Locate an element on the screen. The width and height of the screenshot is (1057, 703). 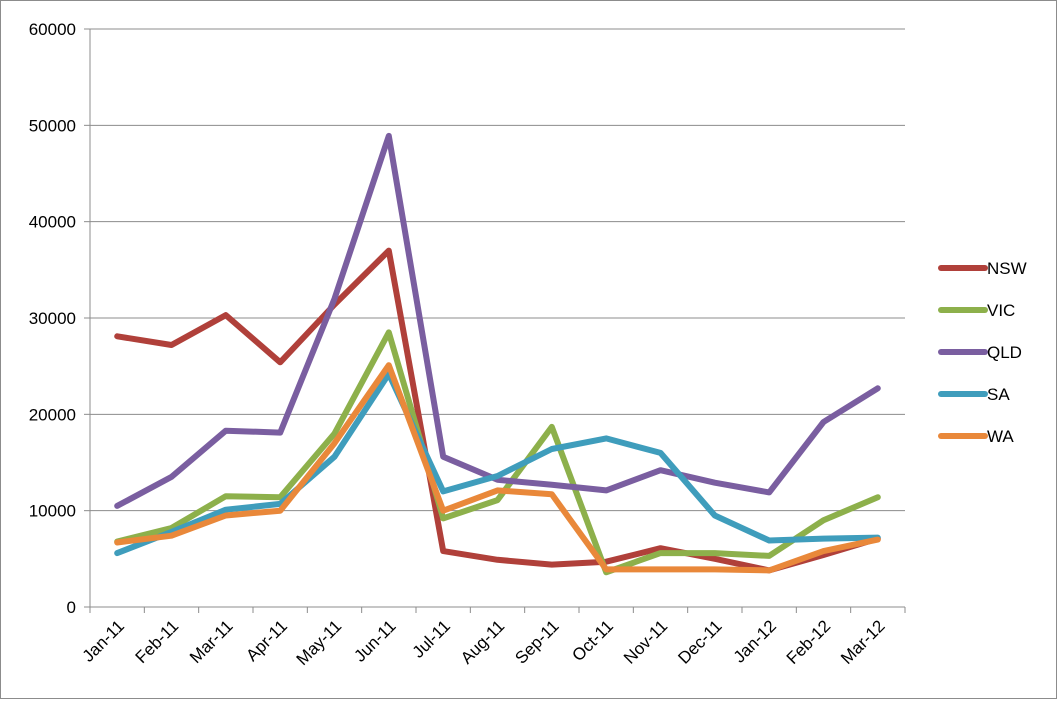
x-tick-label: Feb-12 is located at coordinates (809, 642).